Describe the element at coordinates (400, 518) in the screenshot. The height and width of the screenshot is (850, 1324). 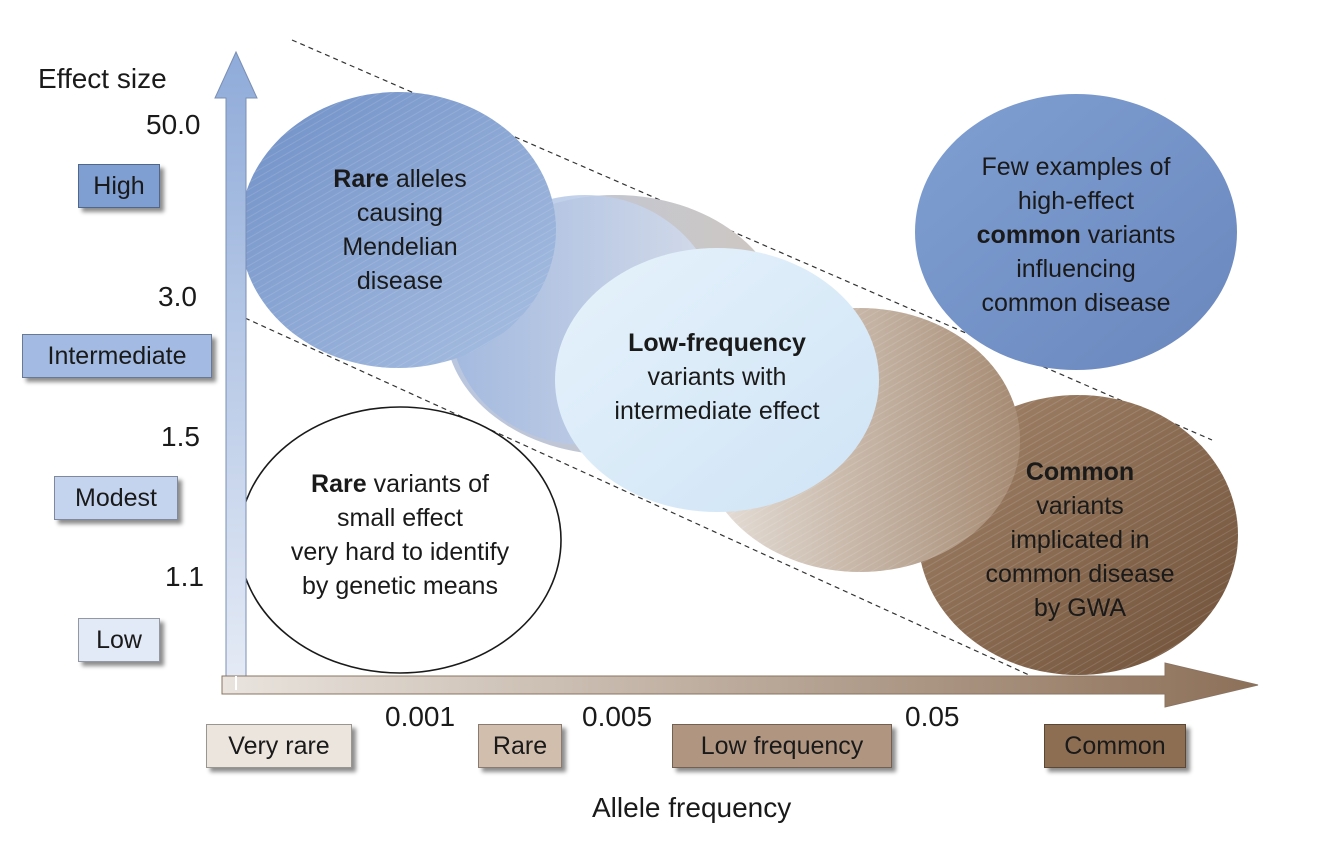
I see `rare-small-line2: small effect` at that location.